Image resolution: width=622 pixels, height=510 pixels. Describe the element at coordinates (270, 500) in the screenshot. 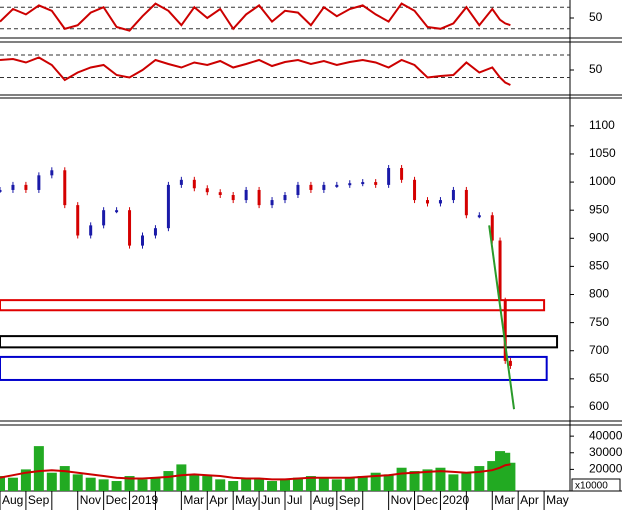

I see `x-tick-label: Jun` at that location.